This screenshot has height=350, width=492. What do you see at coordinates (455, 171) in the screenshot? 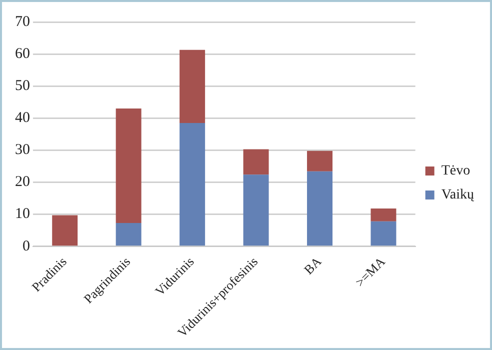
I see `legend-label: Tėvo` at bounding box center [455, 171].